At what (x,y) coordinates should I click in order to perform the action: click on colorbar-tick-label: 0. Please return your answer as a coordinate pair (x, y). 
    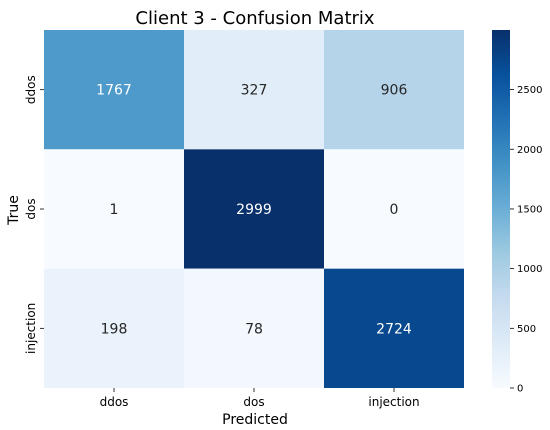
    Looking at the image, I should click on (520, 389).